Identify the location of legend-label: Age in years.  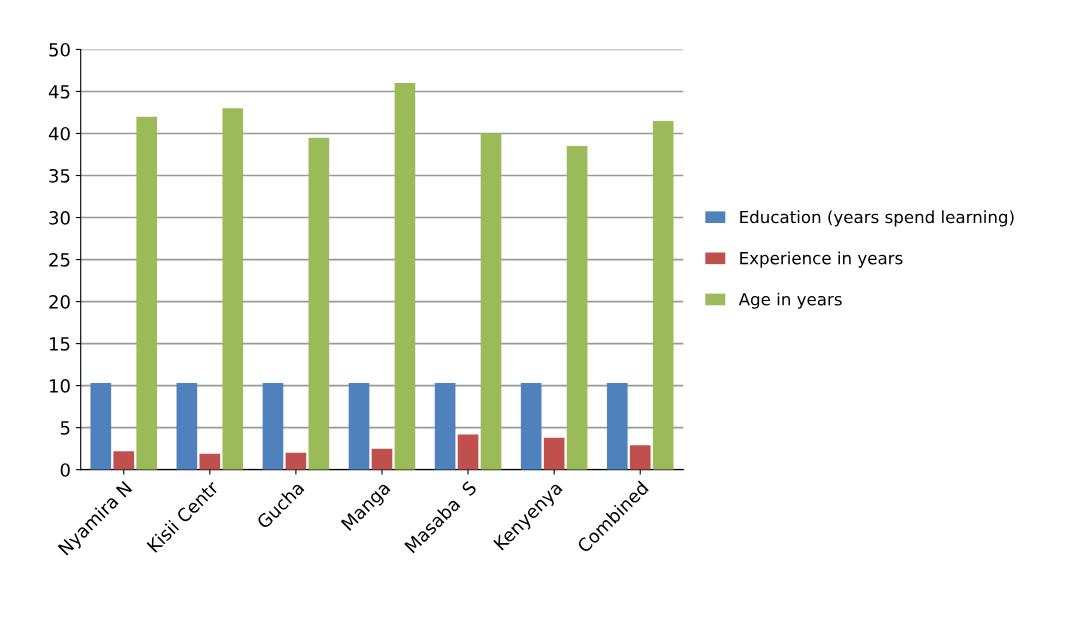
(790, 300).